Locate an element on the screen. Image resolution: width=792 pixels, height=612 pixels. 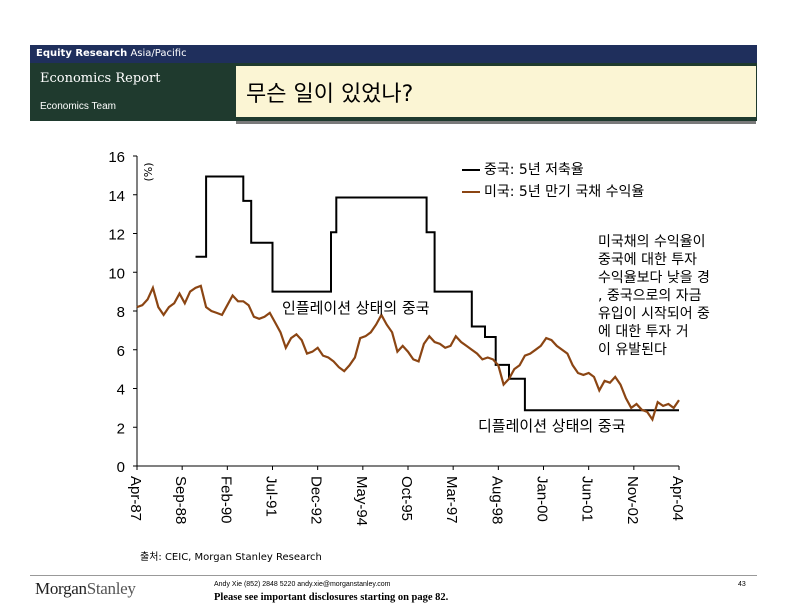
y-ticks: 0 2 4 6 8 10 12 14 16 is located at coordinates (122, 312).